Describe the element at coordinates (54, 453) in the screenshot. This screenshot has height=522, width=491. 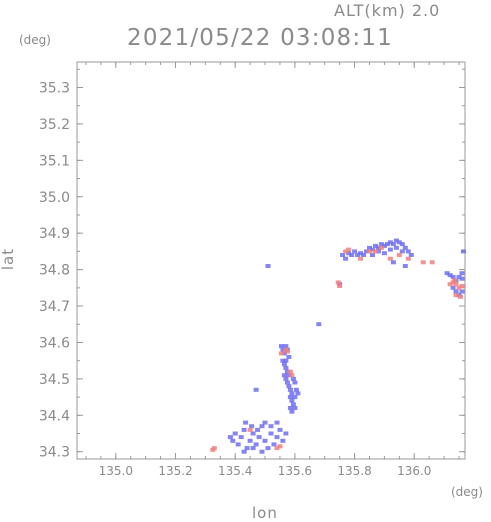
I see `y-tick-label: 34.3` at that location.